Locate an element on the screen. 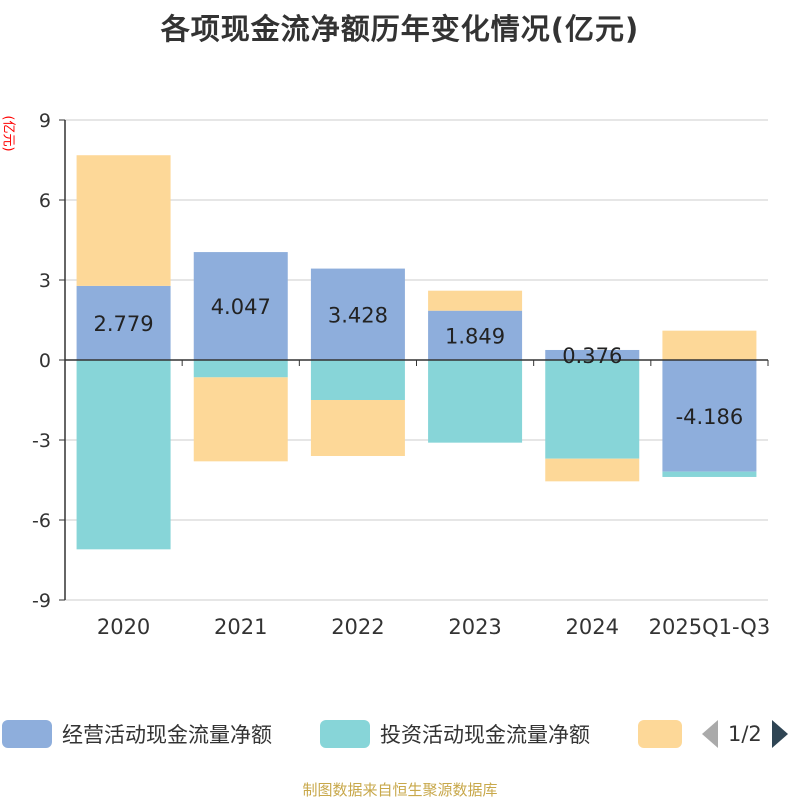 The height and width of the screenshot is (800, 800). legend-label-operating: 经营活动现金流量净额 is located at coordinates (167, 735).